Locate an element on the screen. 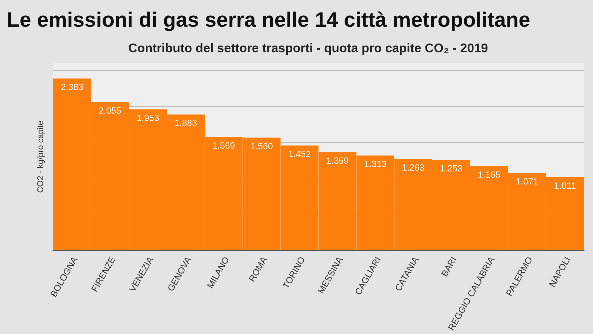 Image resolution: width=593 pixels, height=334 pixels. data-label: 1.071 is located at coordinates (527, 181).